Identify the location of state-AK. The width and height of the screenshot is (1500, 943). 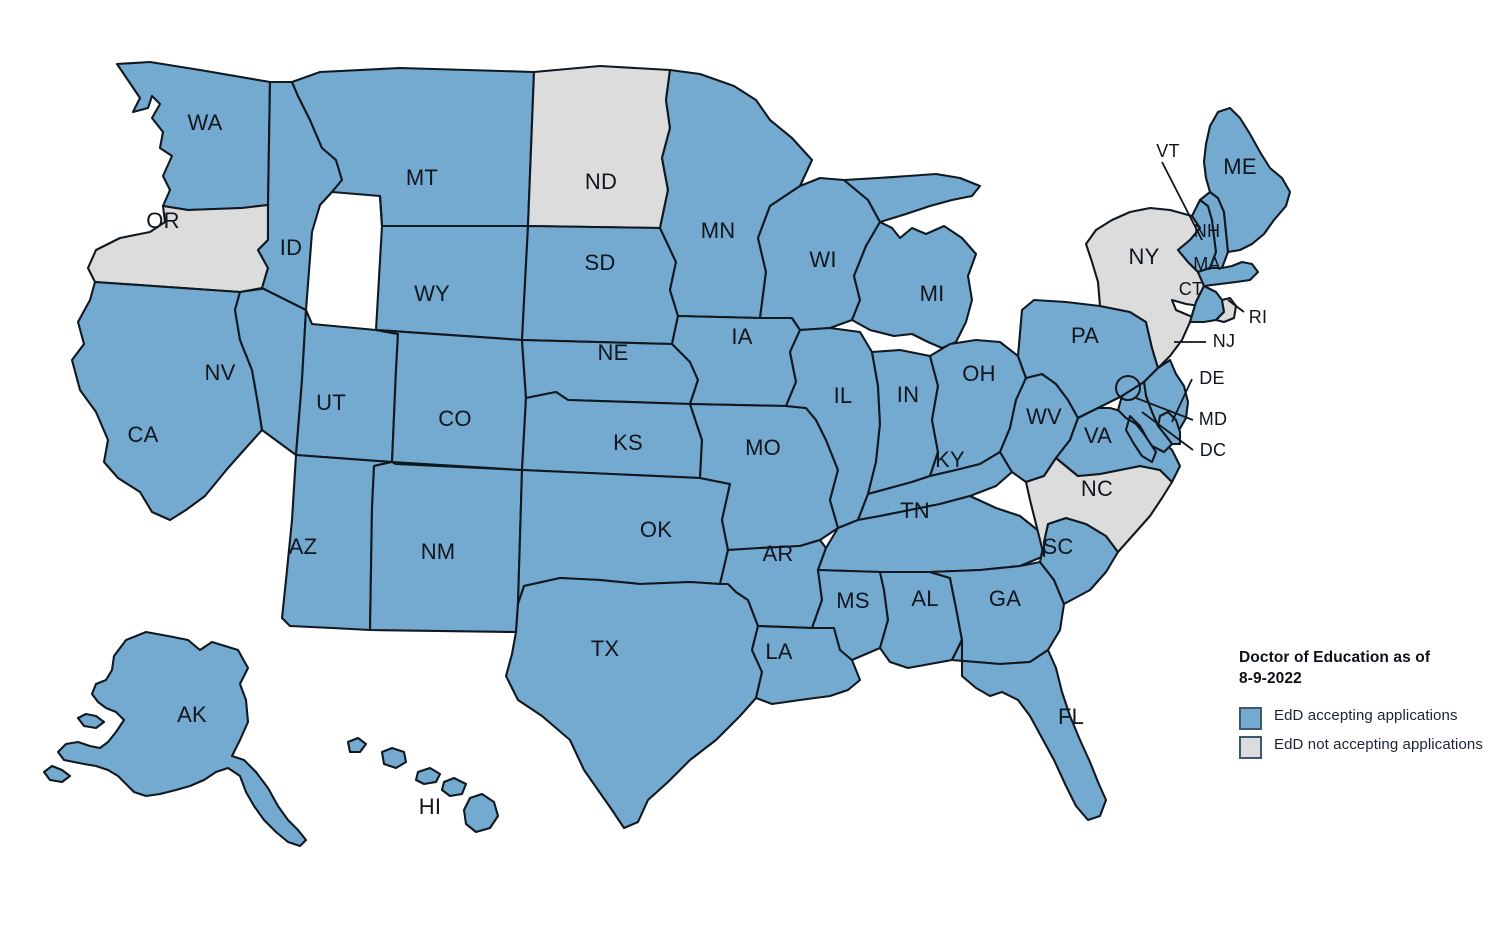
(175, 739).